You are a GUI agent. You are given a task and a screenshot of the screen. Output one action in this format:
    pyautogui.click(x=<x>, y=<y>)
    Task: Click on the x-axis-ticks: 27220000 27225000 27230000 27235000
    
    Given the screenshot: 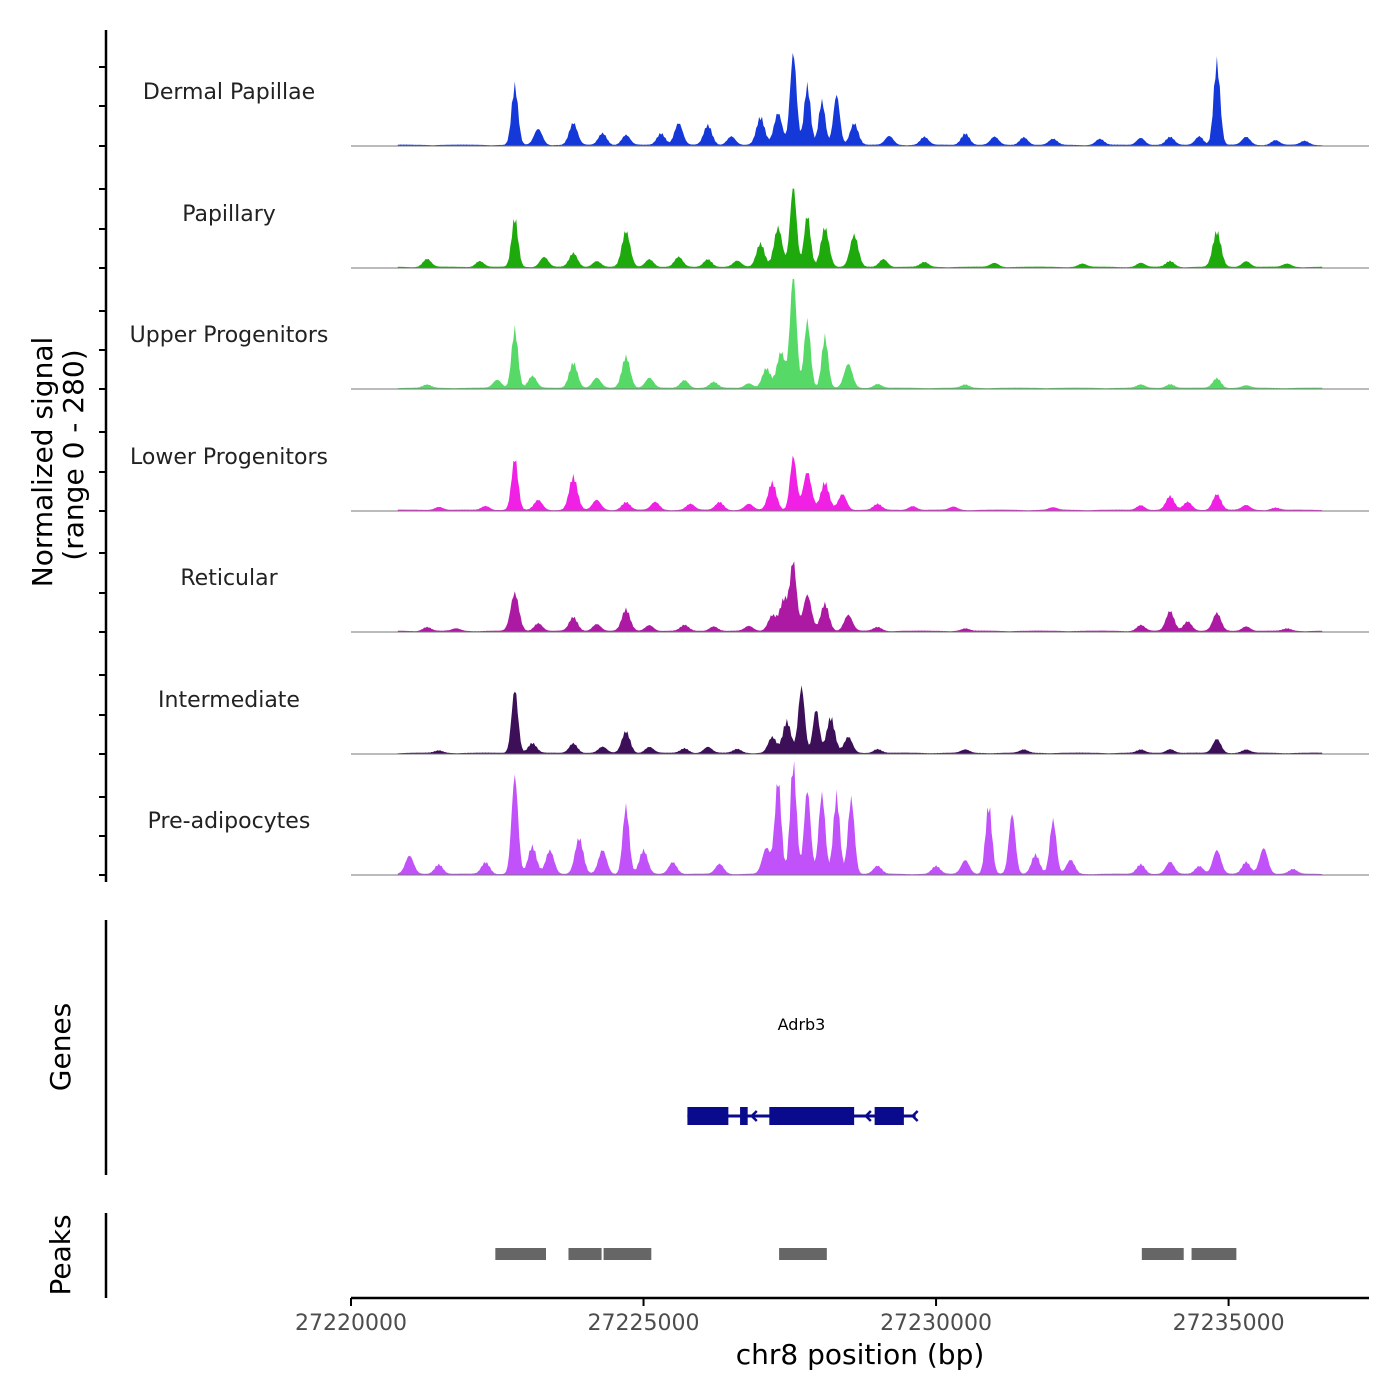 What is the action you would take?
    pyautogui.click(x=790, y=1317)
    